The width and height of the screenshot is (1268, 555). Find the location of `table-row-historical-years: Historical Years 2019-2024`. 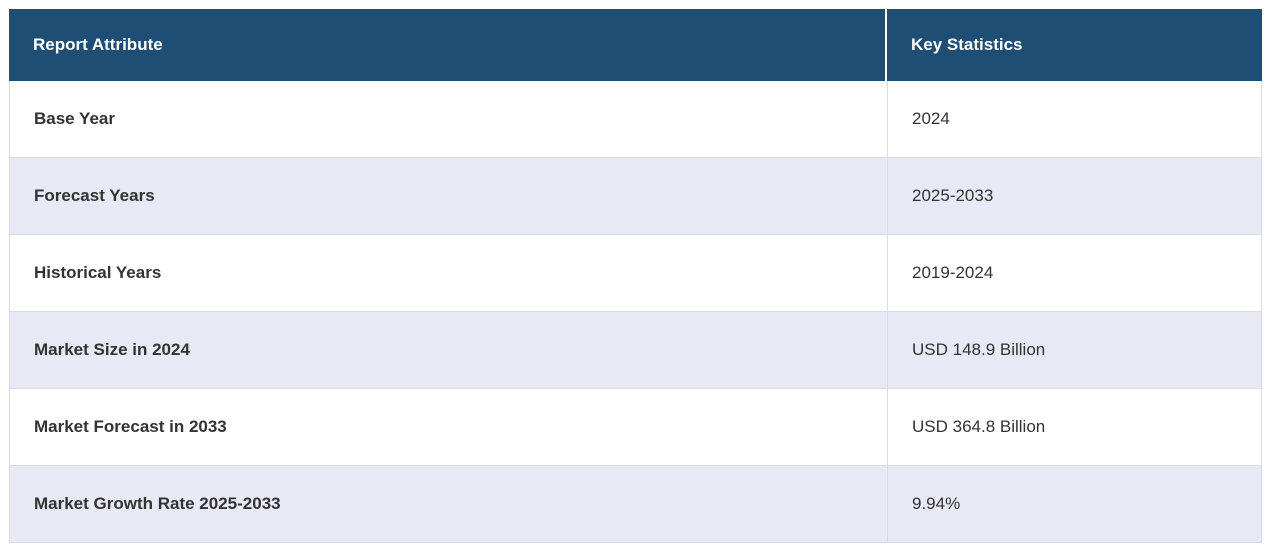

table-row-historical-years: Historical Years 2019-2024 is located at coordinates (635, 273).